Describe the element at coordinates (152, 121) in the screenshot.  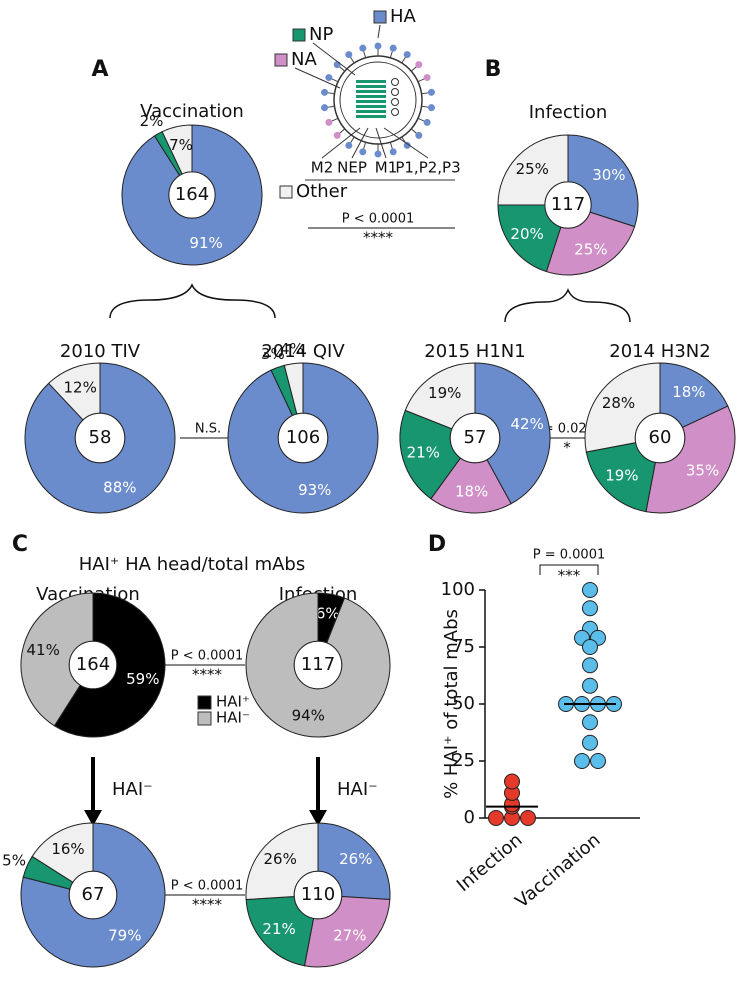
I see `value-label: 2%` at that location.